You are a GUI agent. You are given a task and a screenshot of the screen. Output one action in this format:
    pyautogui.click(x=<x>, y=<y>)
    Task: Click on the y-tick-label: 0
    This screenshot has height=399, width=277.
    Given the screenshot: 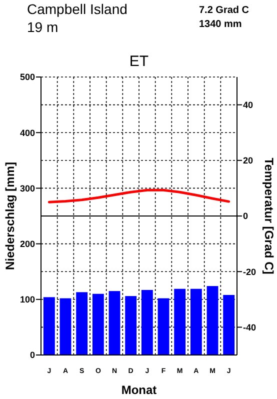 What is the action you would take?
    pyautogui.click(x=32, y=355)
    